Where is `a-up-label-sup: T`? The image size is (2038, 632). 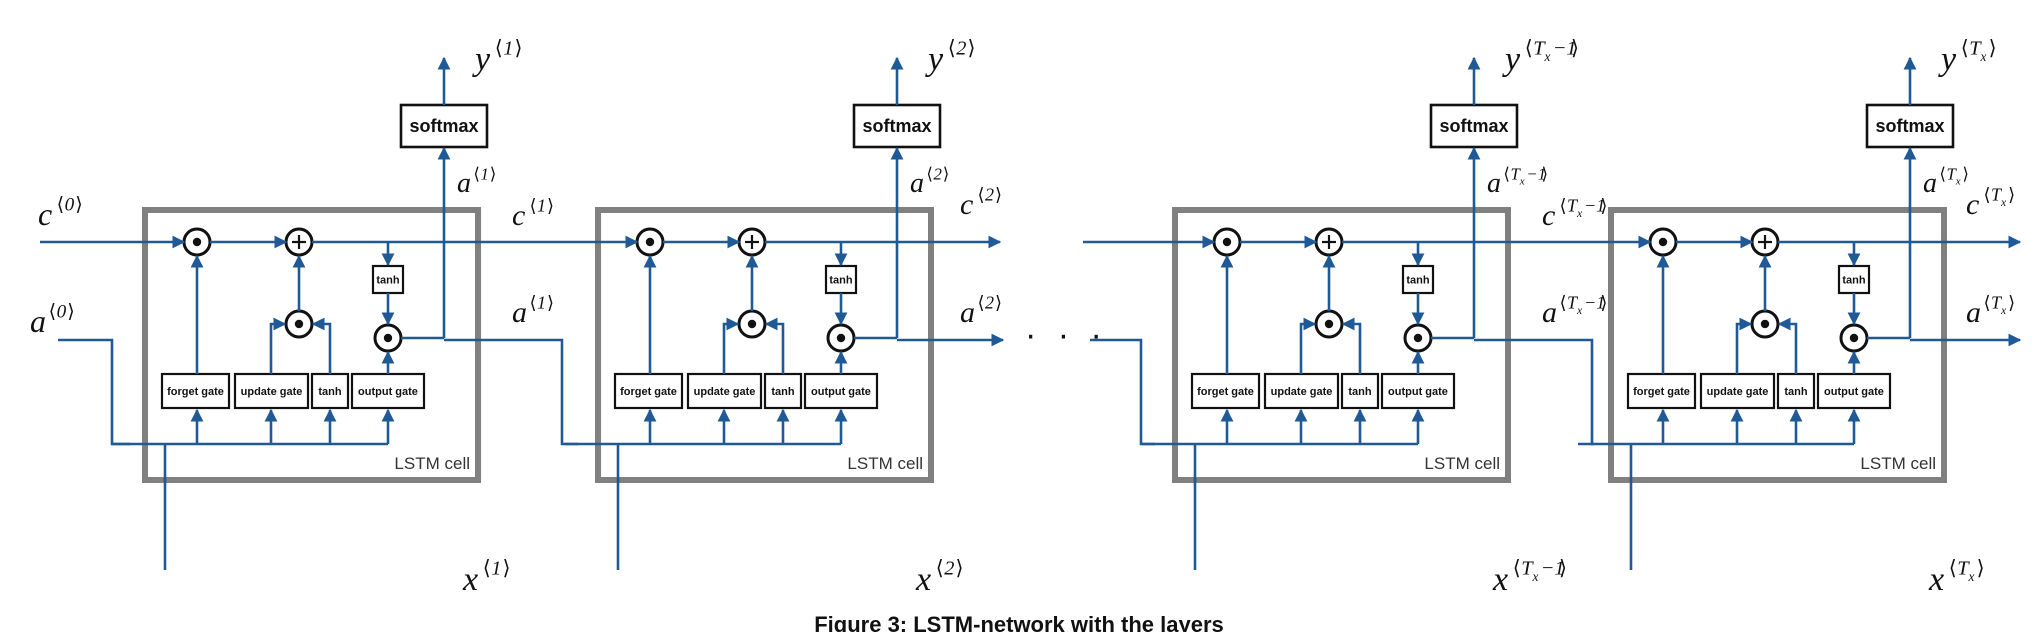 a-up-label-sup: T is located at coordinates (1951, 173).